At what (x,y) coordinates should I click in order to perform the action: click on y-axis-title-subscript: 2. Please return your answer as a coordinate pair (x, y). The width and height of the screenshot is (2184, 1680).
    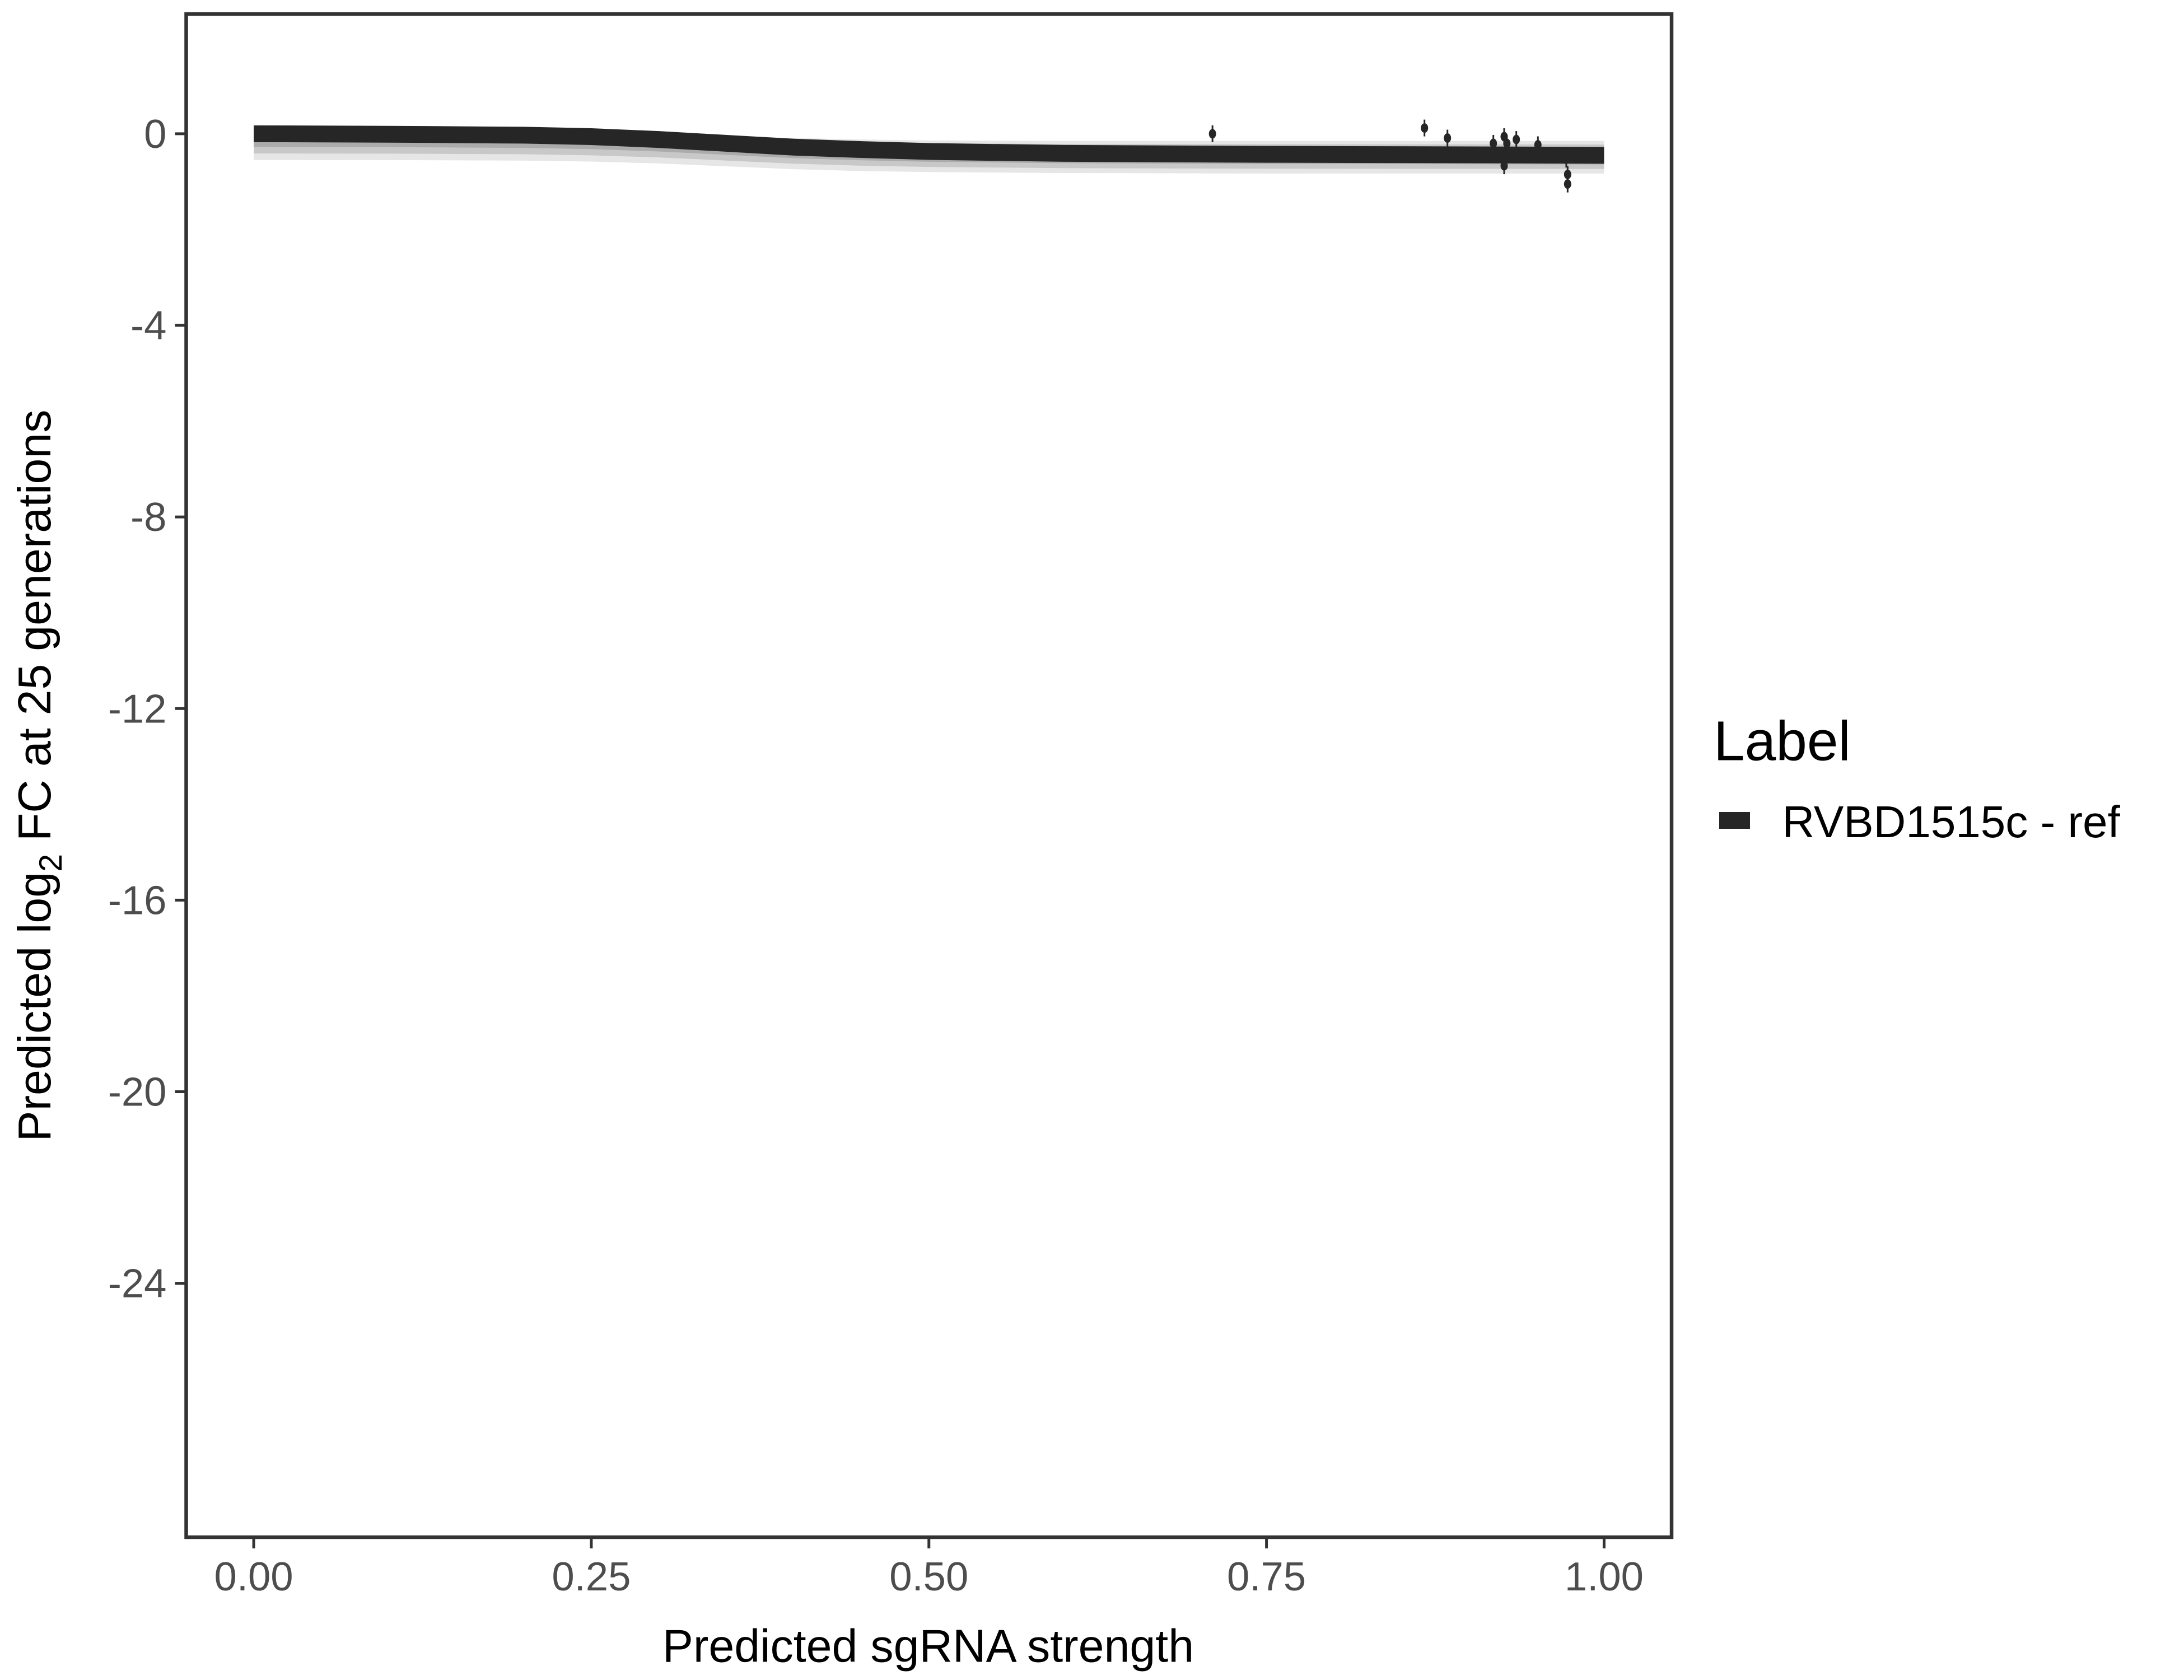
    Looking at the image, I should click on (51, 863).